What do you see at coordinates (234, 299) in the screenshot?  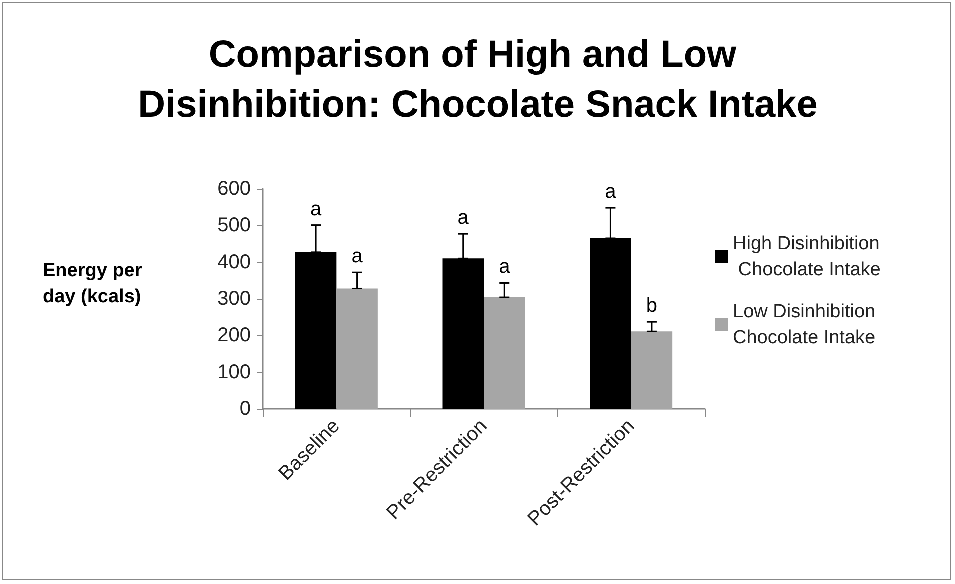 I see `y-tick-label: 300` at bounding box center [234, 299].